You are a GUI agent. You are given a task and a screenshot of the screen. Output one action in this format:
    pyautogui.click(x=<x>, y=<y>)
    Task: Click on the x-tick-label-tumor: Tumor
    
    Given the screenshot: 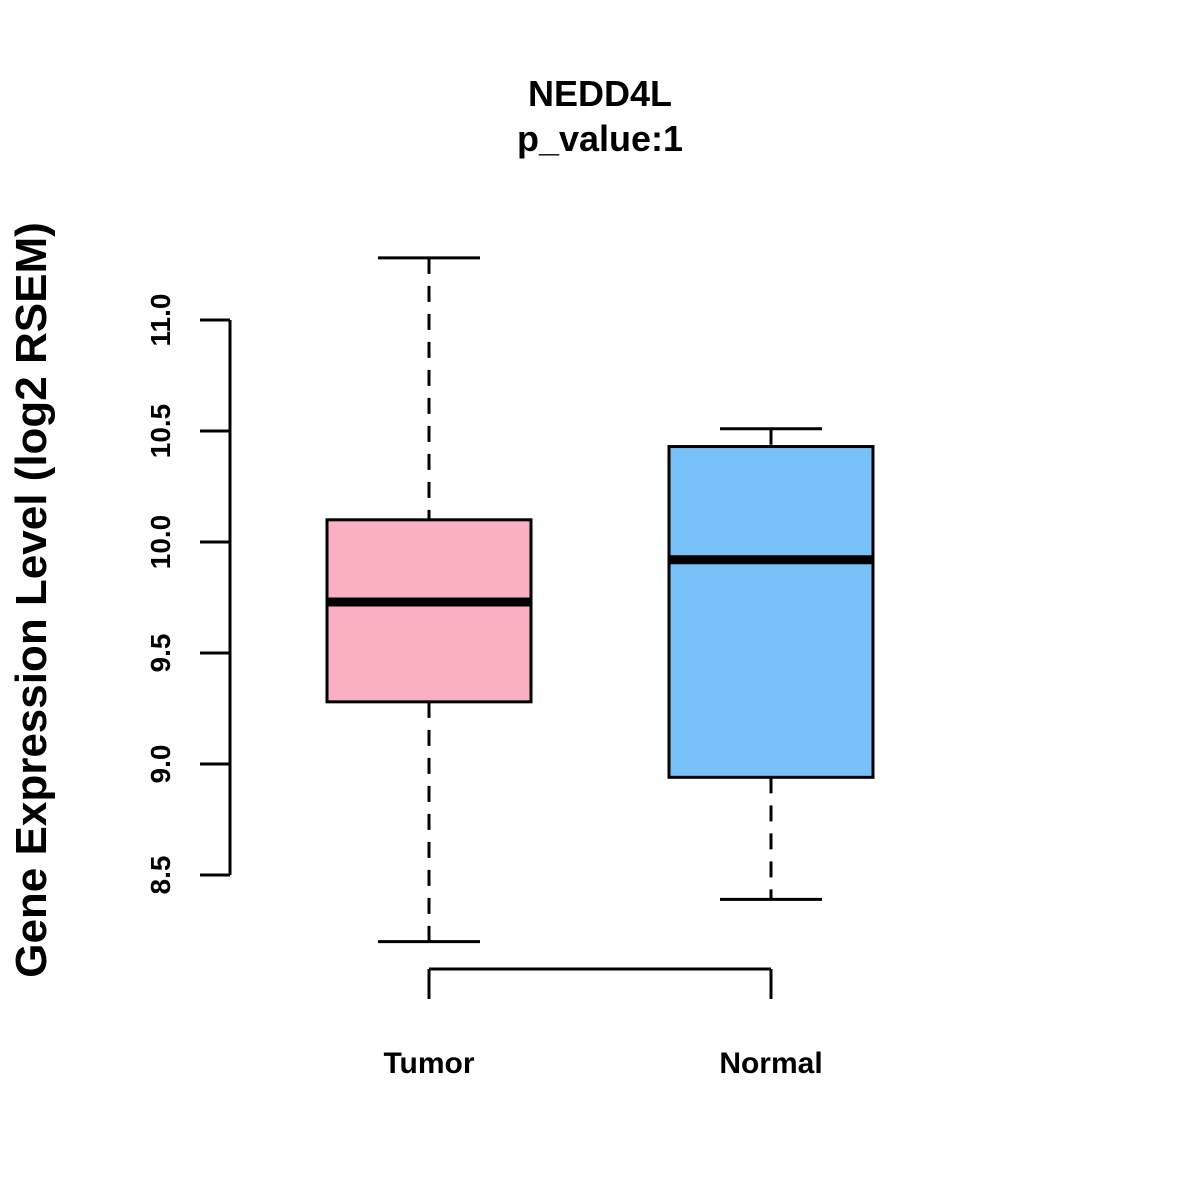 What is the action you would take?
    pyautogui.click(x=428, y=1063)
    